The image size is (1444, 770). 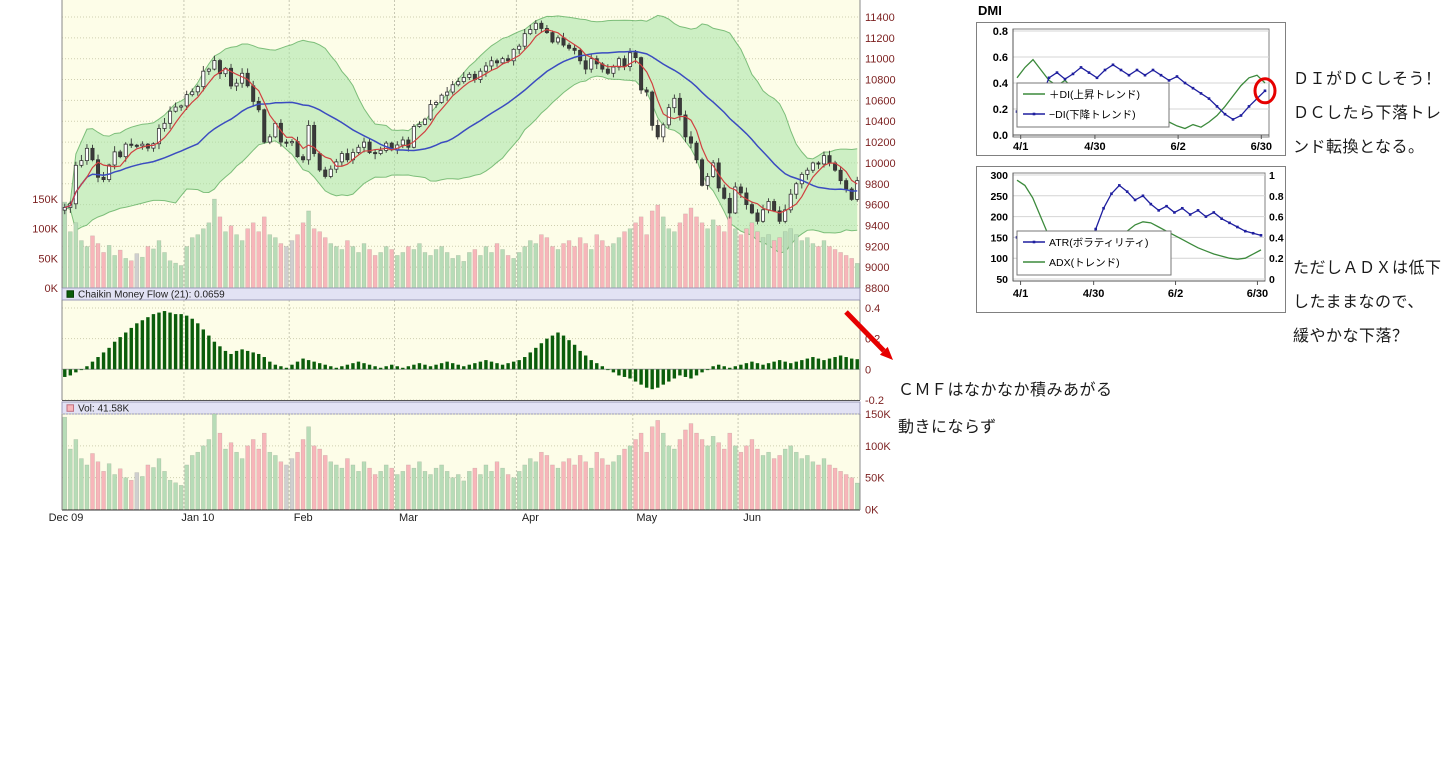 I want to click on svg-text: 1, so click(x=1272, y=176).